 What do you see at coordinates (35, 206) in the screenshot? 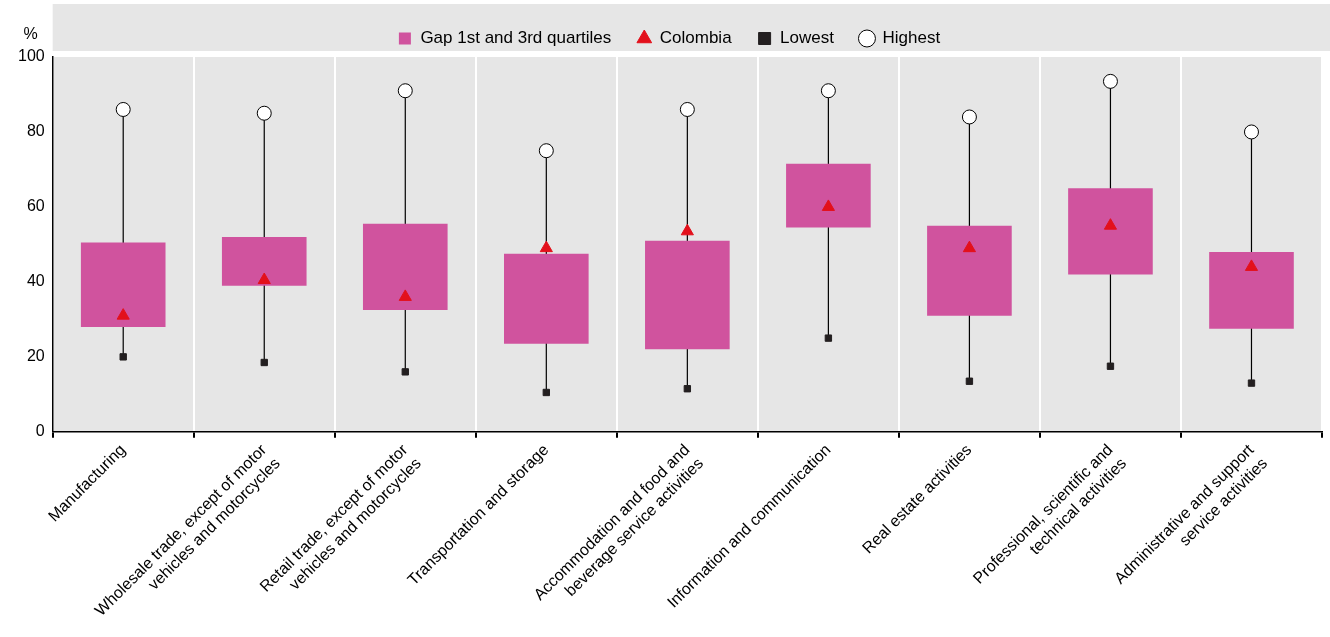
I see `y-tick-label: 60` at bounding box center [35, 206].